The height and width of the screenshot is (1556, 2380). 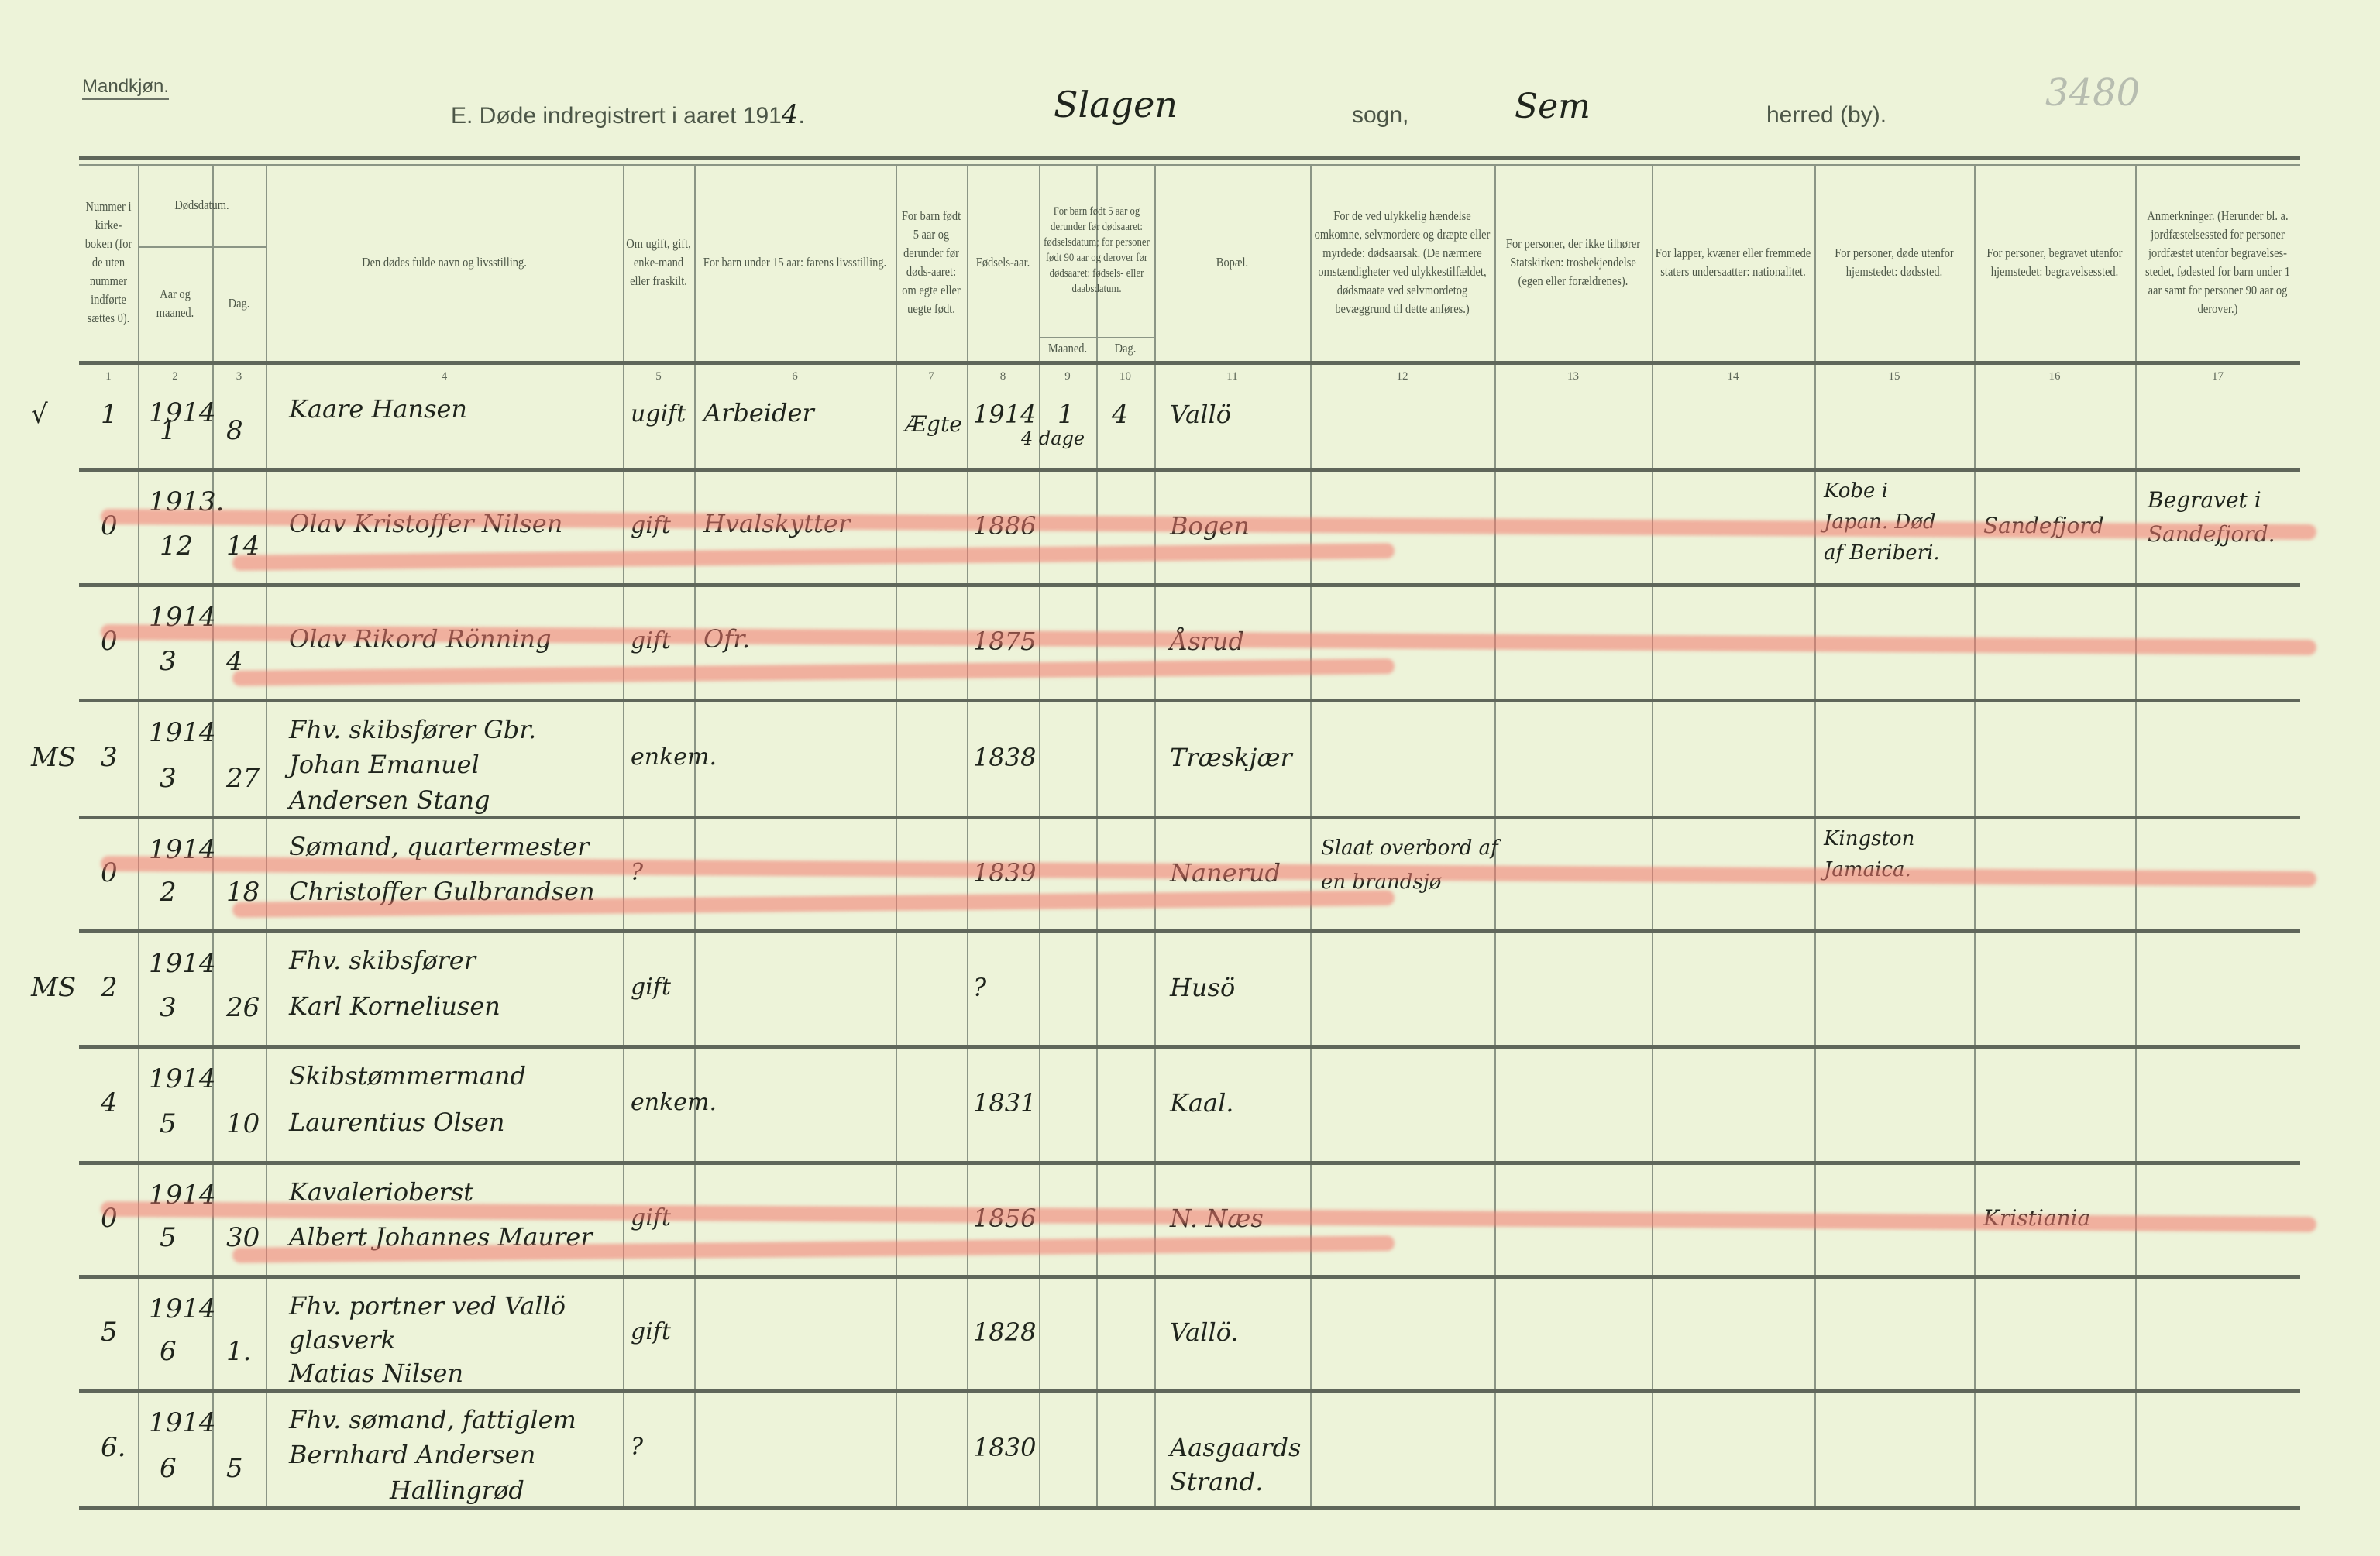 I want to click on entry-number: 6., so click(x=114, y=1447).